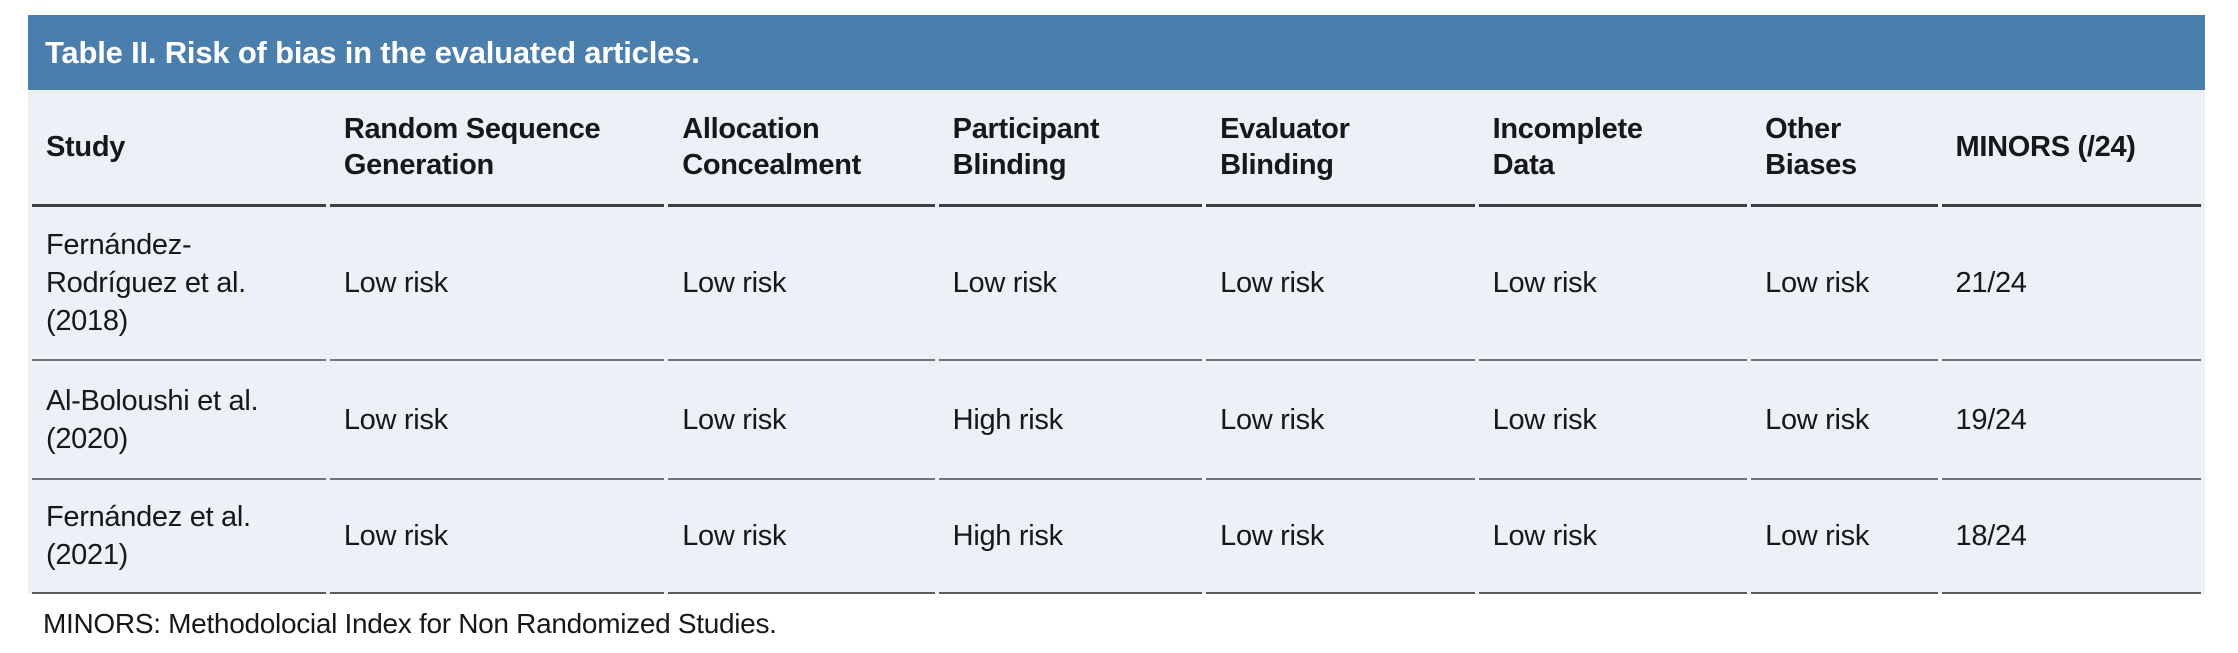 The image size is (2238, 653). Describe the element at coordinates (2071, 537) in the screenshot. I see `cell-minors-score: 18/24` at that location.